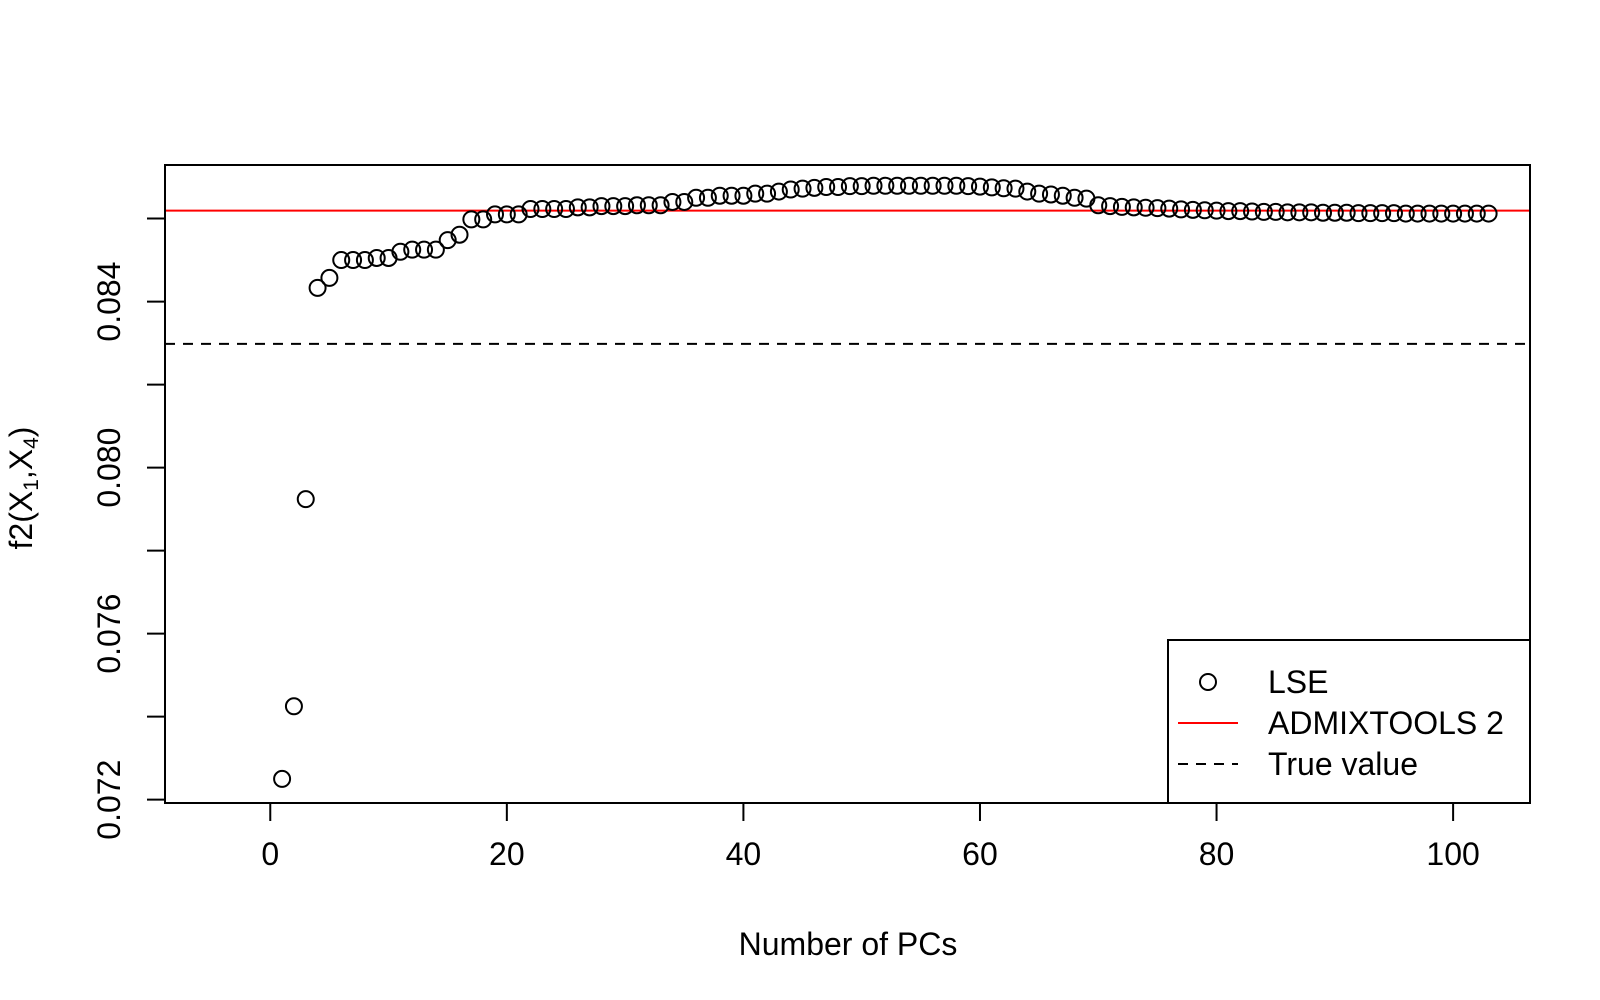 The height and width of the screenshot is (1000, 1600). Describe the element at coordinates (1452, 854) in the screenshot. I see `x-tick-label: 100` at that location.